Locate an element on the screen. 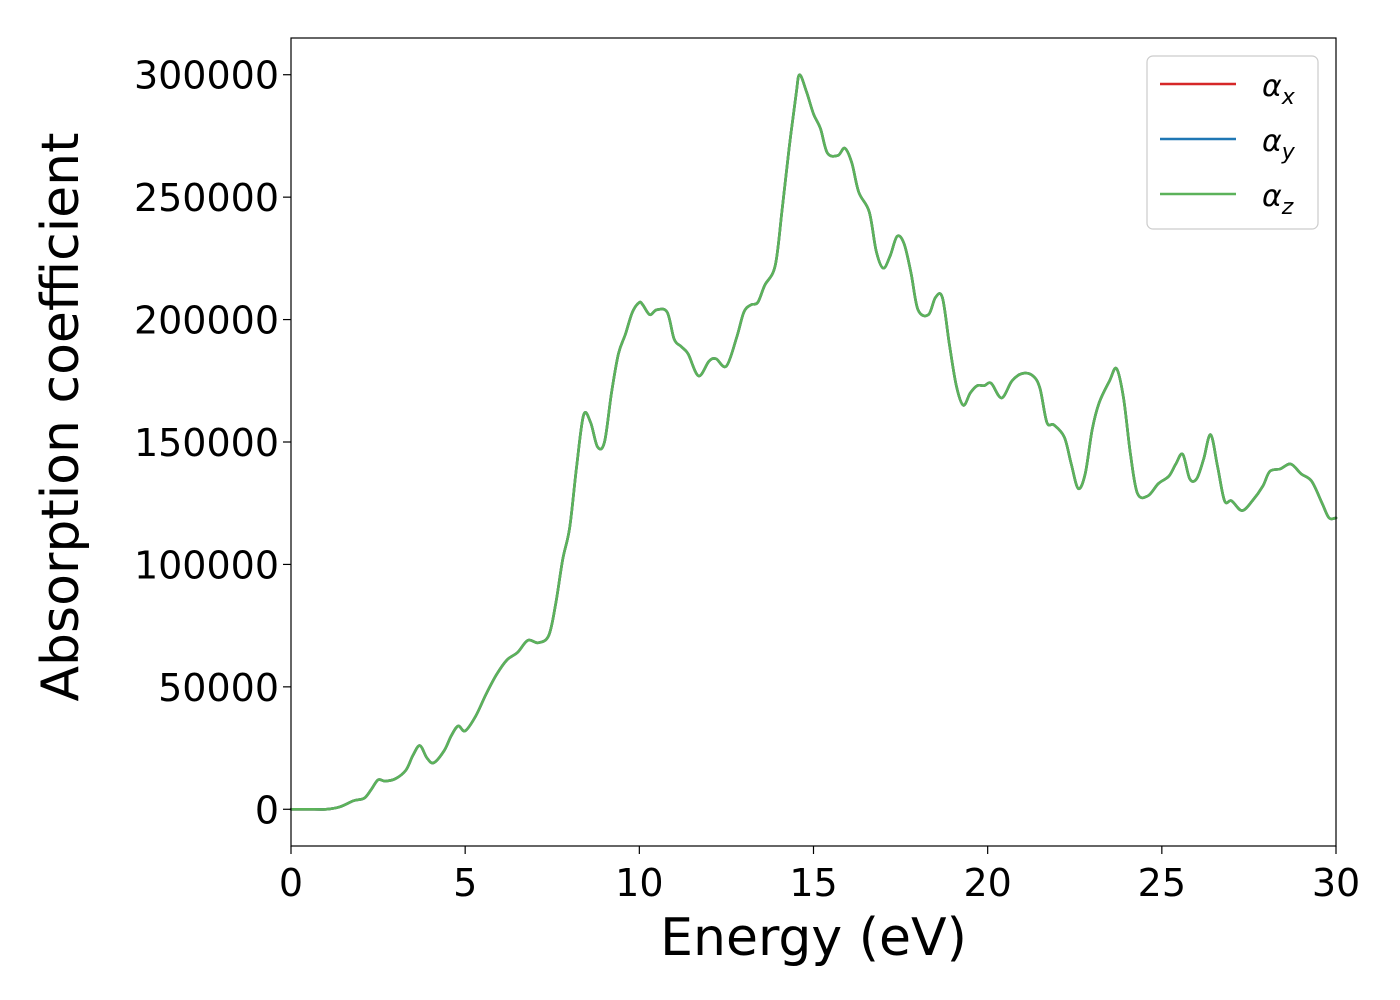 The image size is (1400, 1000). x-tick-label: 30 is located at coordinates (1336, 883).